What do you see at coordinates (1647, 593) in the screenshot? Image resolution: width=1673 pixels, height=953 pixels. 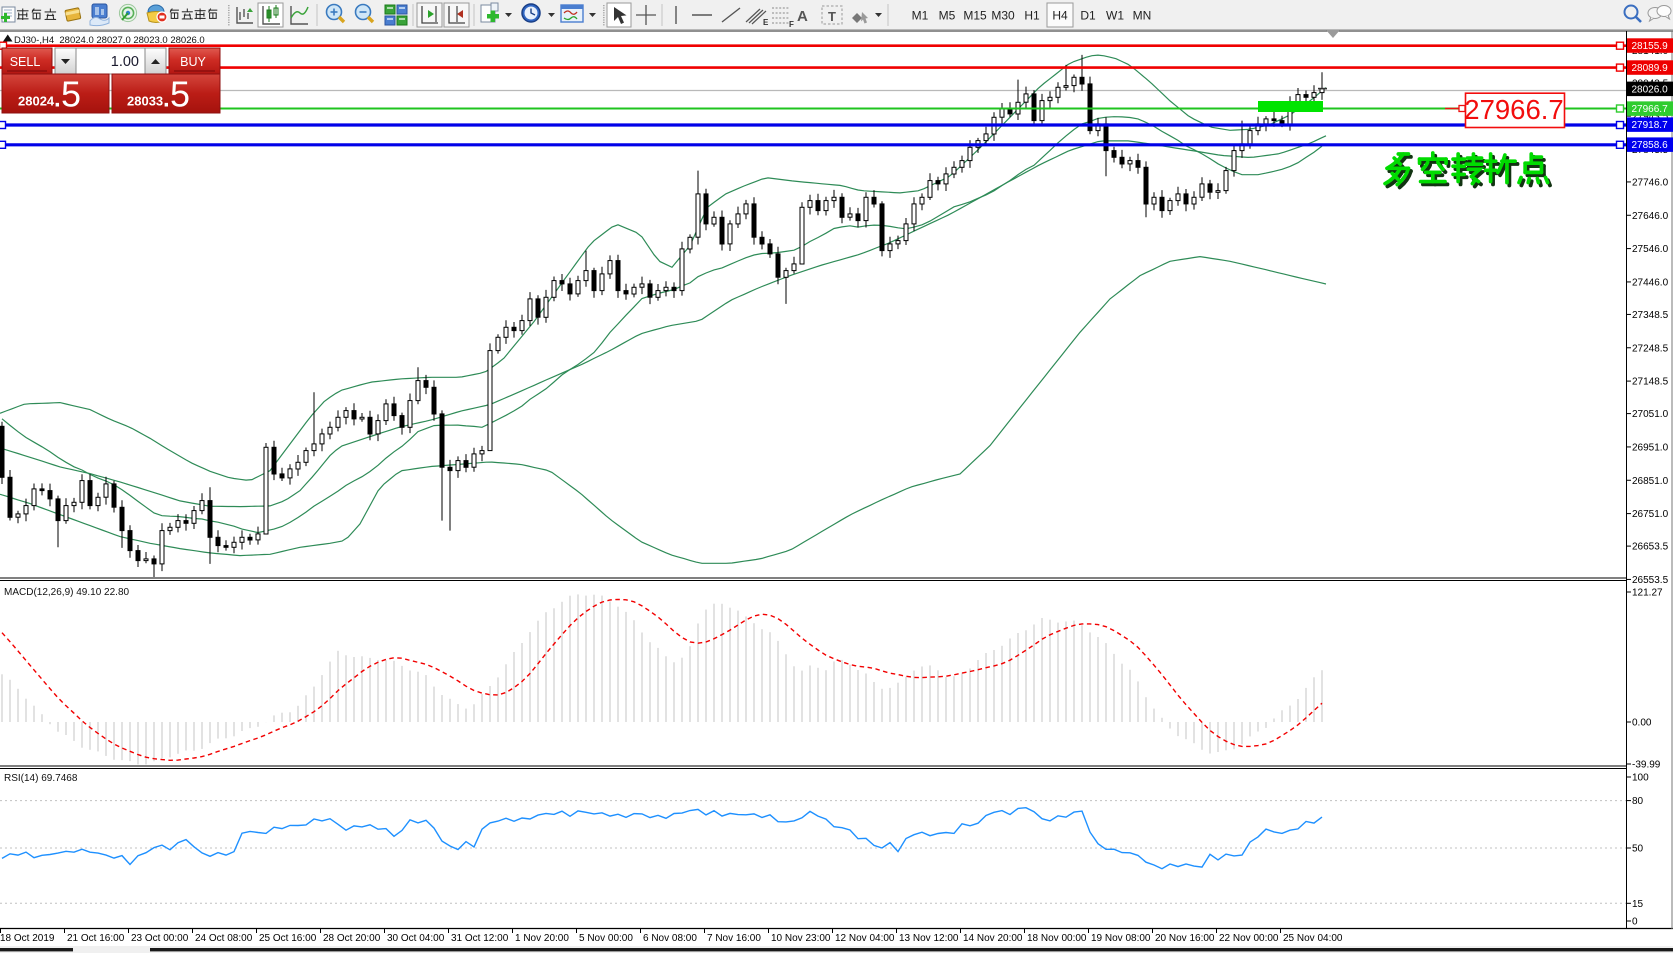 I see `svg-text: 121.27` at bounding box center [1647, 593].